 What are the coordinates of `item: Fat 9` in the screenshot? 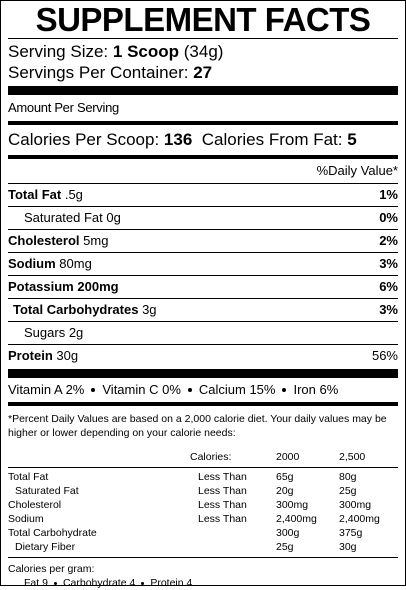 It's located at (36, 583).